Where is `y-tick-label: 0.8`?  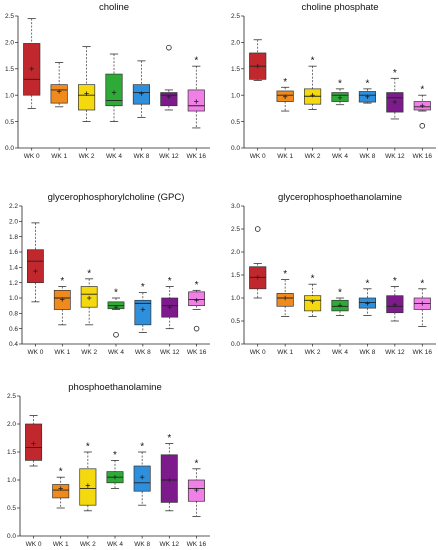 y-tick-label: 0.8 is located at coordinates (13, 314).